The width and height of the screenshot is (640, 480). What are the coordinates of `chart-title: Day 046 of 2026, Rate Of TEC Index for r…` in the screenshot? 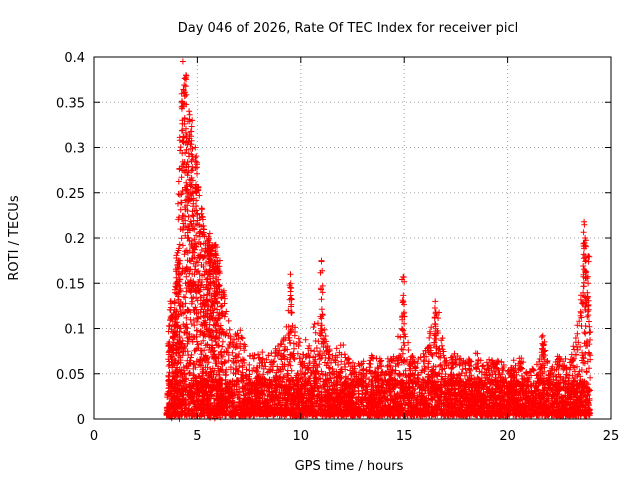 It's located at (348, 28).